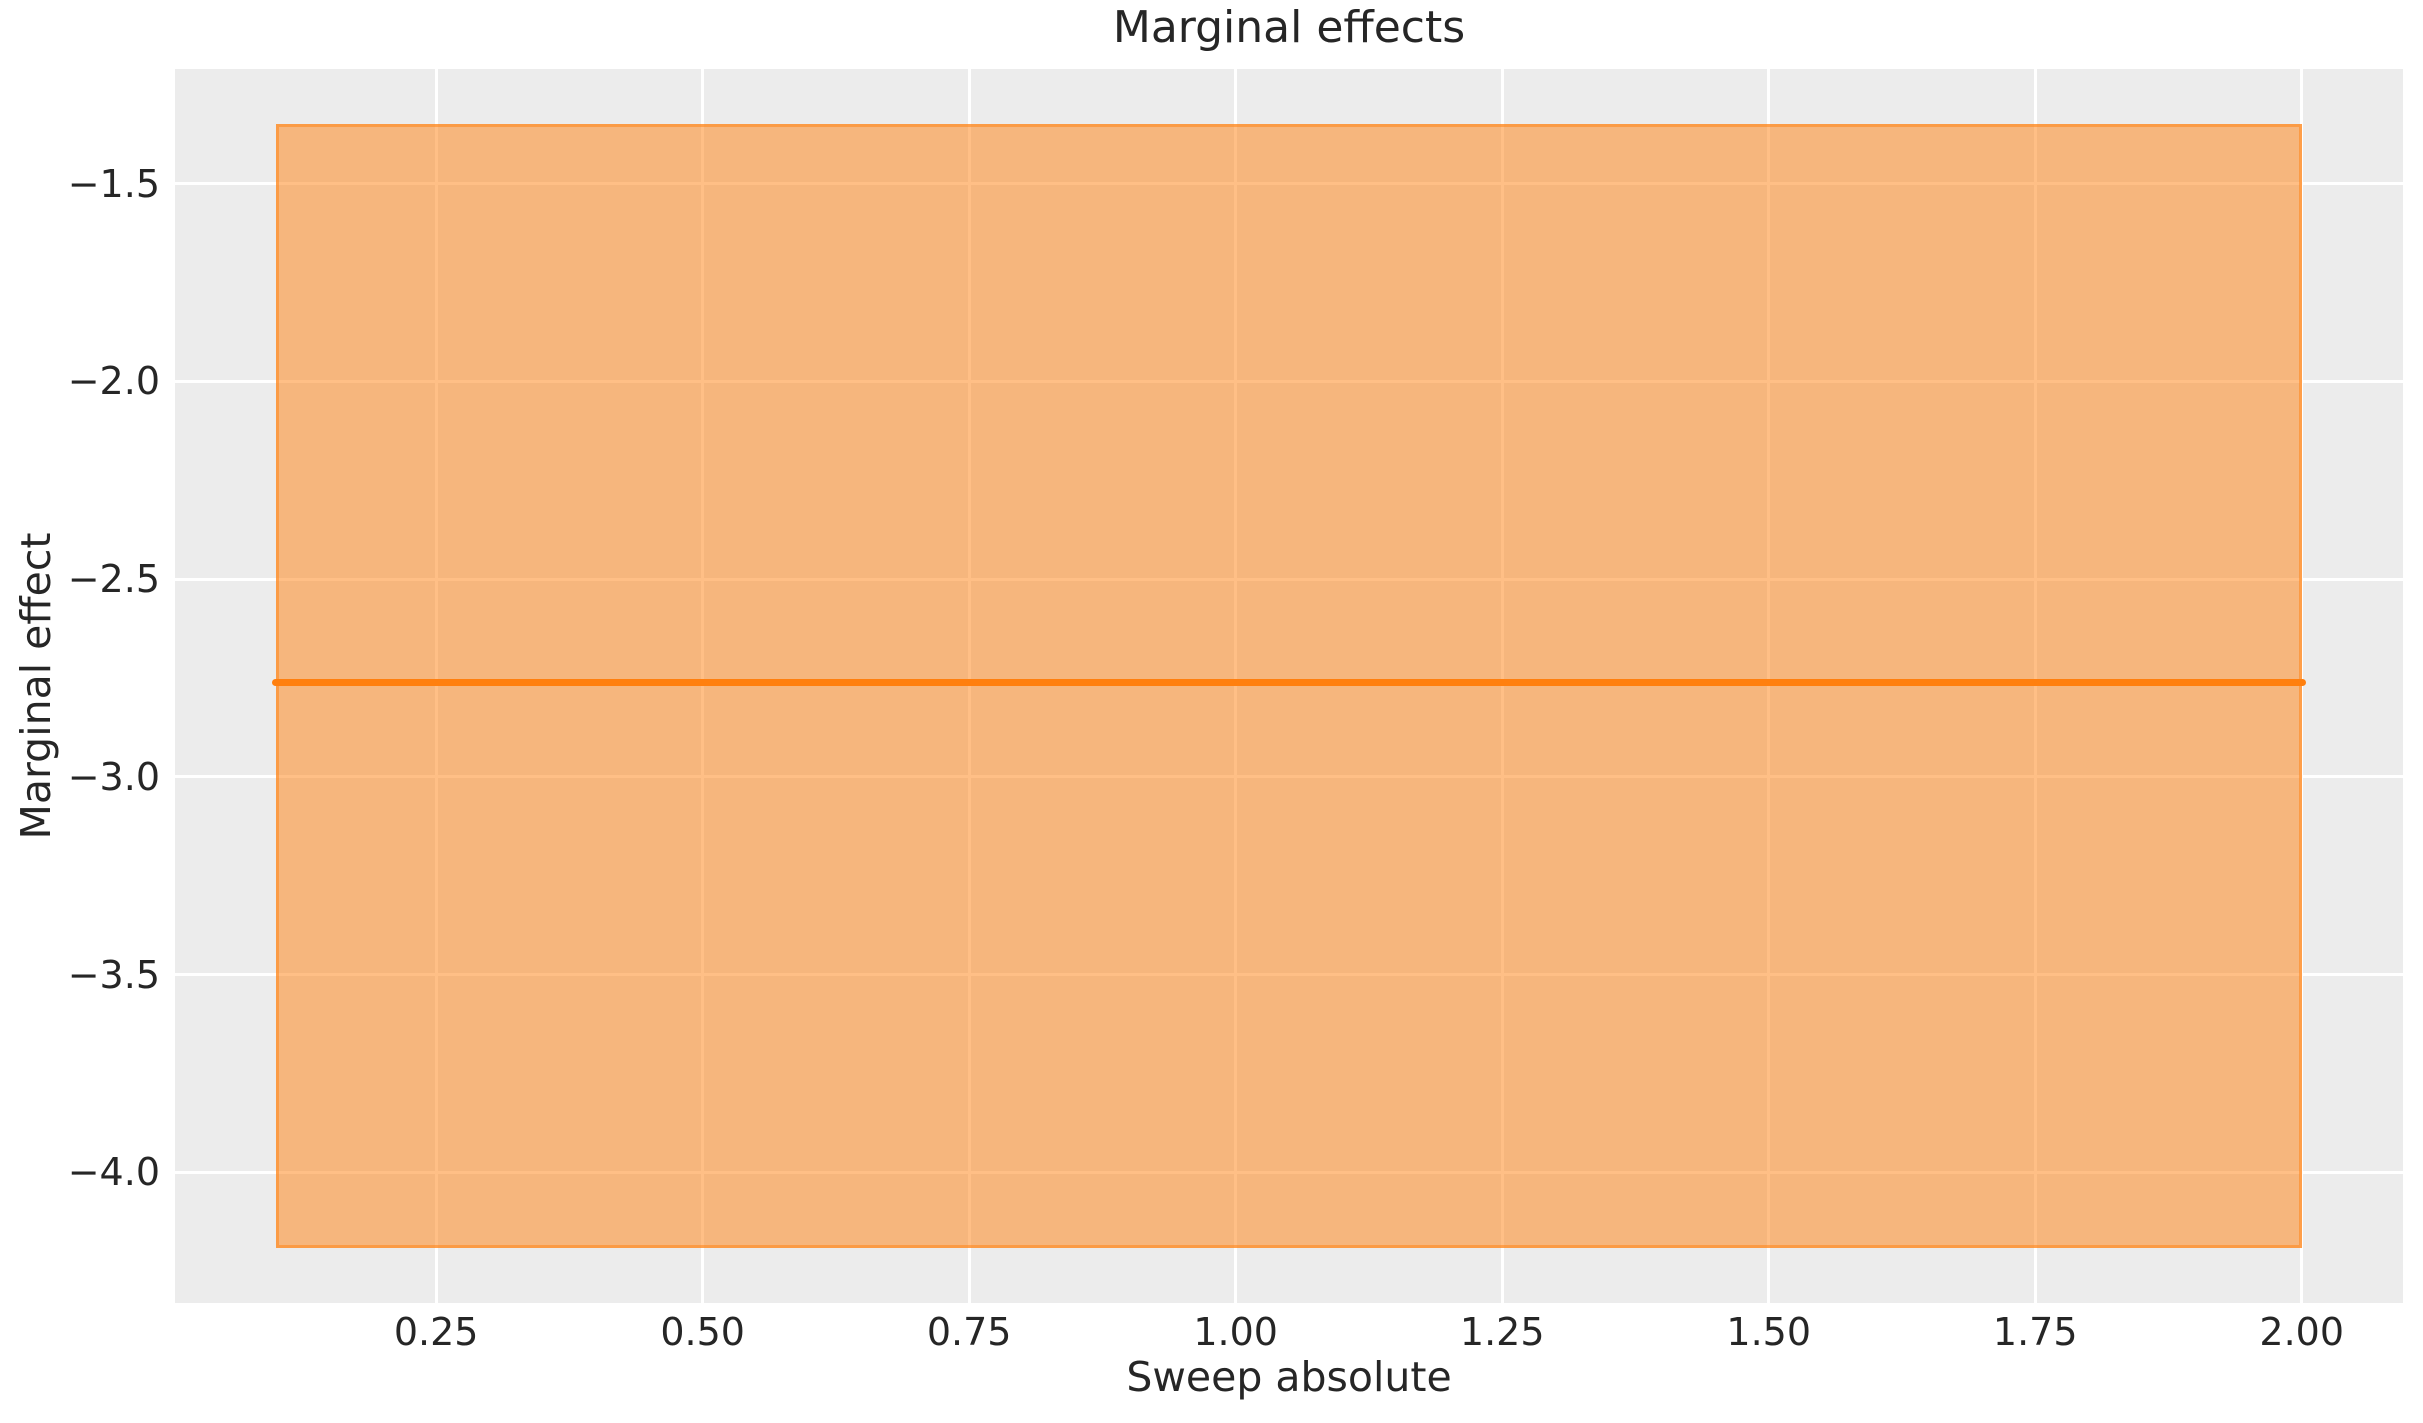  What do you see at coordinates (2302, 686) in the screenshot?
I see `vertical-gridline` at bounding box center [2302, 686].